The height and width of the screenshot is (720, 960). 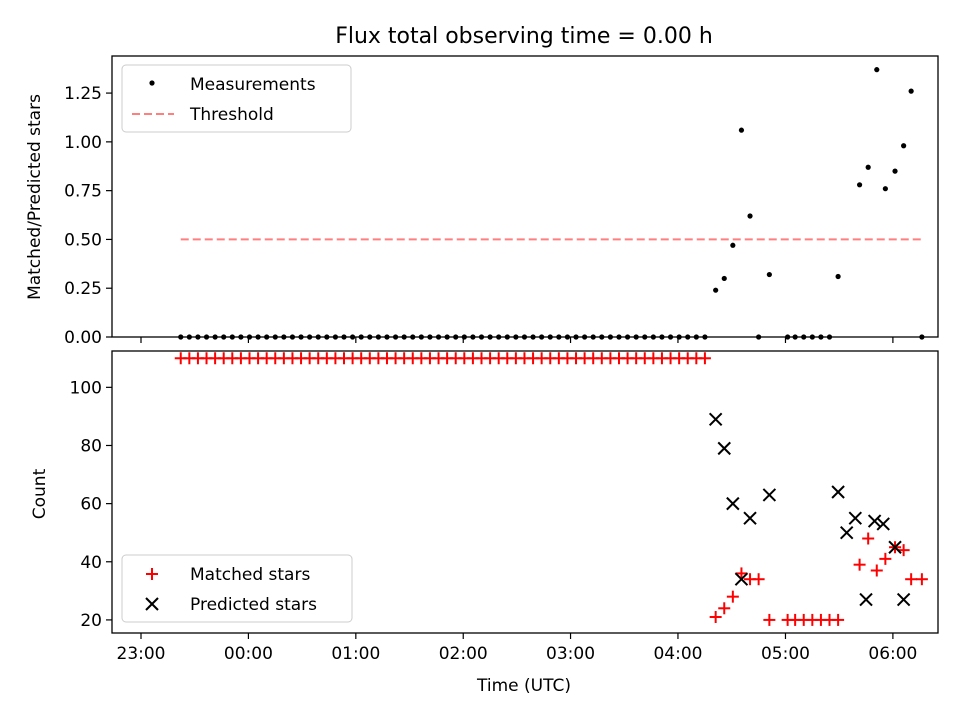 I want to click on x-tick-label: 04:00, so click(x=677, y=654).